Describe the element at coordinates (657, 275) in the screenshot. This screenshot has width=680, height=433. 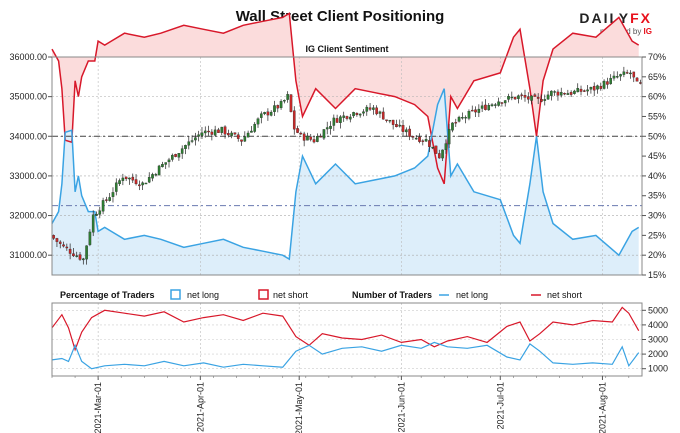
I see `percent-tick-label: 15%` at that location.